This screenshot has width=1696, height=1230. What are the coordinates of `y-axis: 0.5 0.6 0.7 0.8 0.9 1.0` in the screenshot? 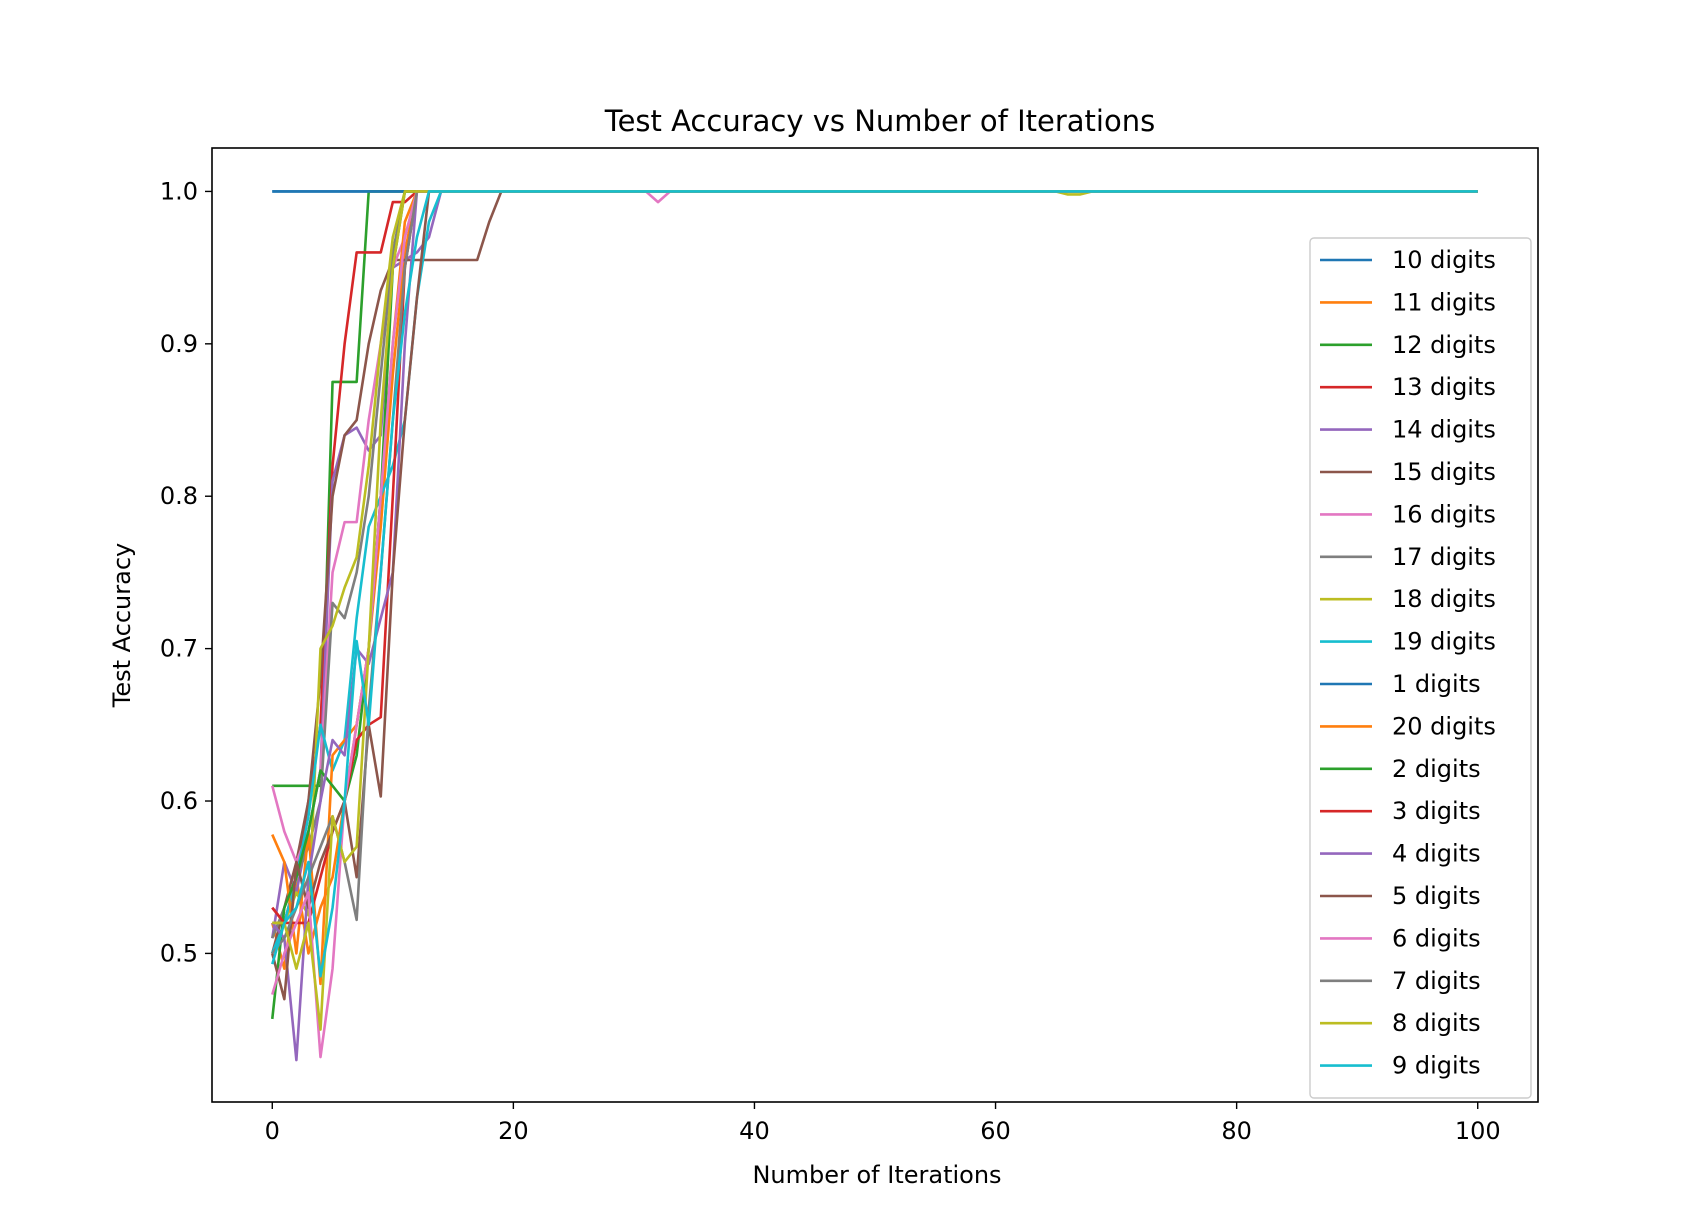 It's located at (186, 572).